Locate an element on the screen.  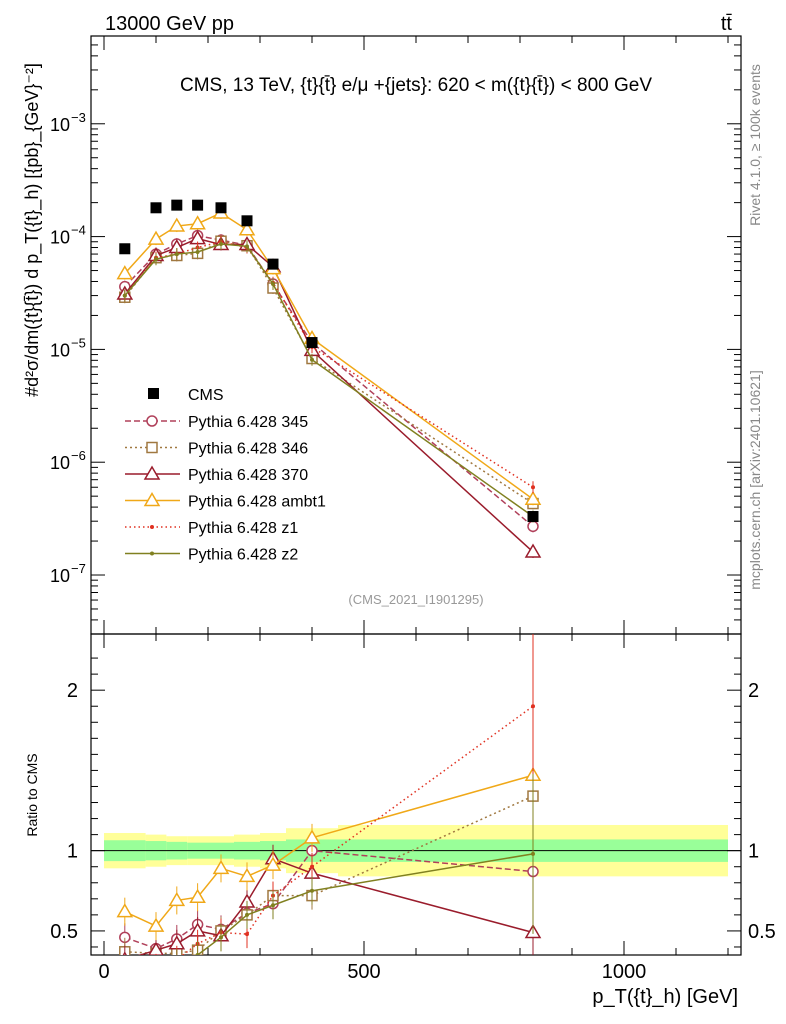
ratio-y-tick-label-right: 1 is located at coordinates (753, 852).